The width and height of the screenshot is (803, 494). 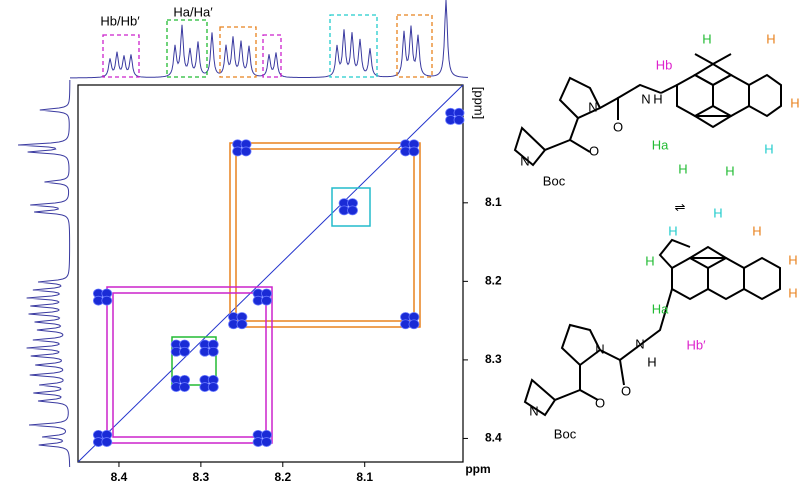 What do you see at coordinates (647, 110) in the screenshot?
I see `structure-top-bonds` at bounding box center [647, 110].